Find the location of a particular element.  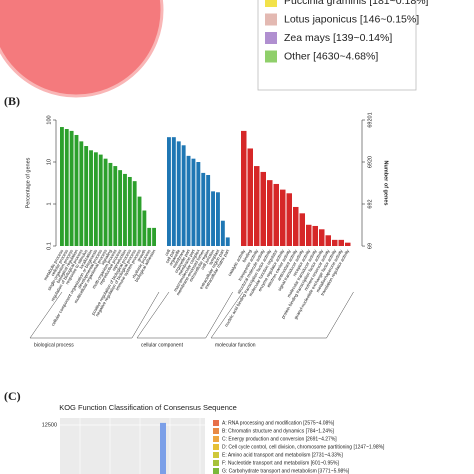

group-label: biological process is located at coordinates (54, 345).